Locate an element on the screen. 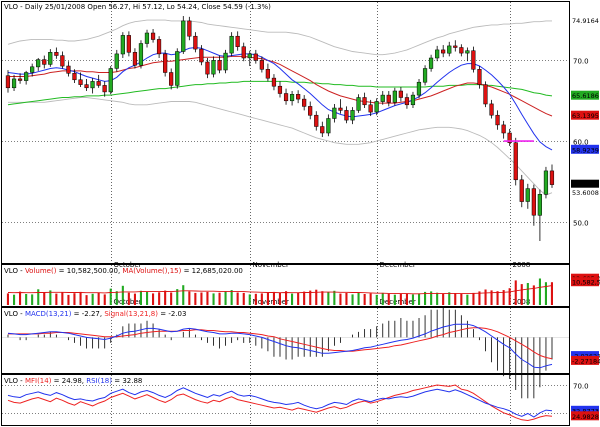  macd-label: MACD(13,21) is located at coordinates (48, 314).